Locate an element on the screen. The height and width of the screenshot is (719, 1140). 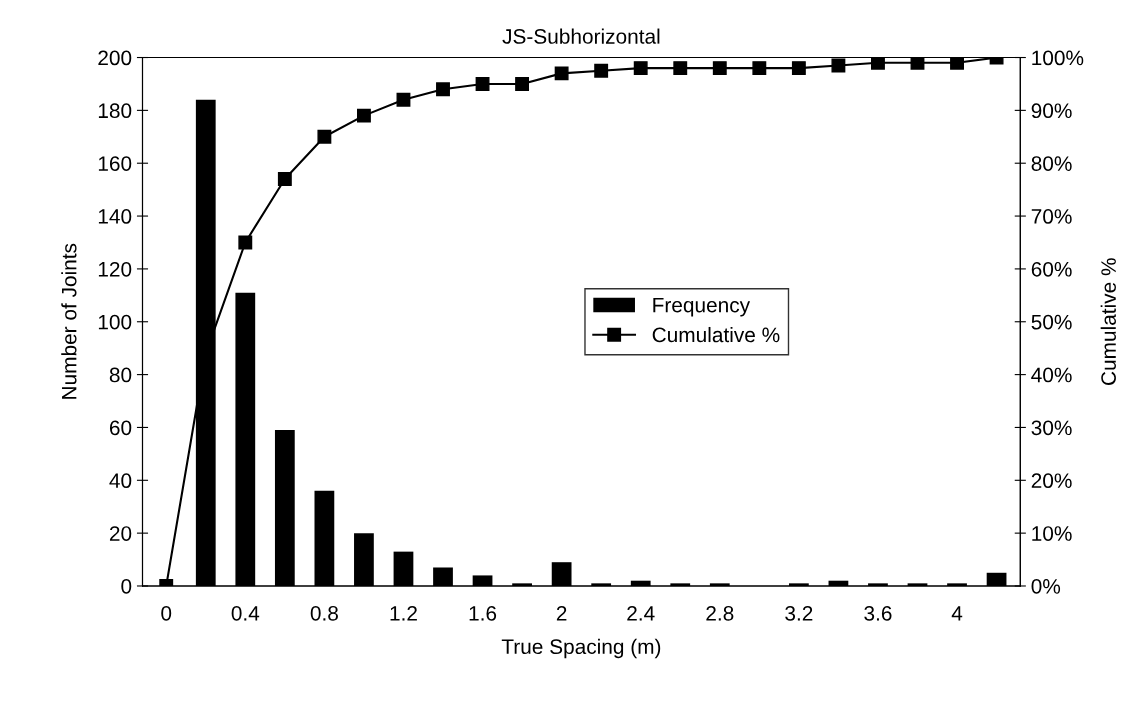
y-tick-label: 80 is located at coordinates (120, 375).